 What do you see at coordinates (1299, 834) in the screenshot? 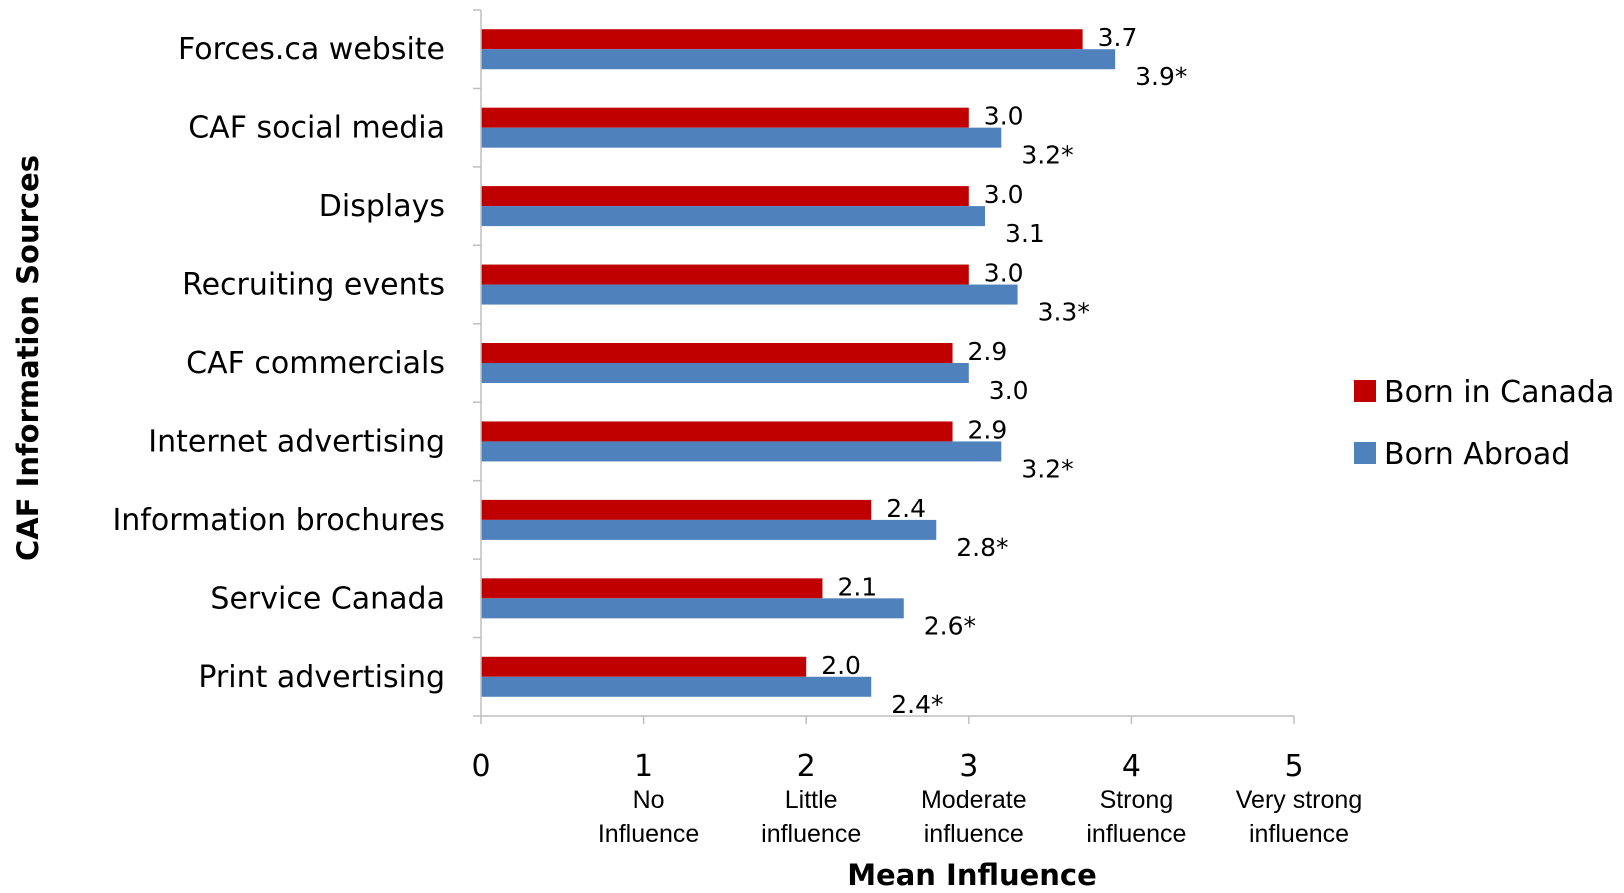
I see `x-tick-description-5-1: influence` at bounding box center [1299, 834].